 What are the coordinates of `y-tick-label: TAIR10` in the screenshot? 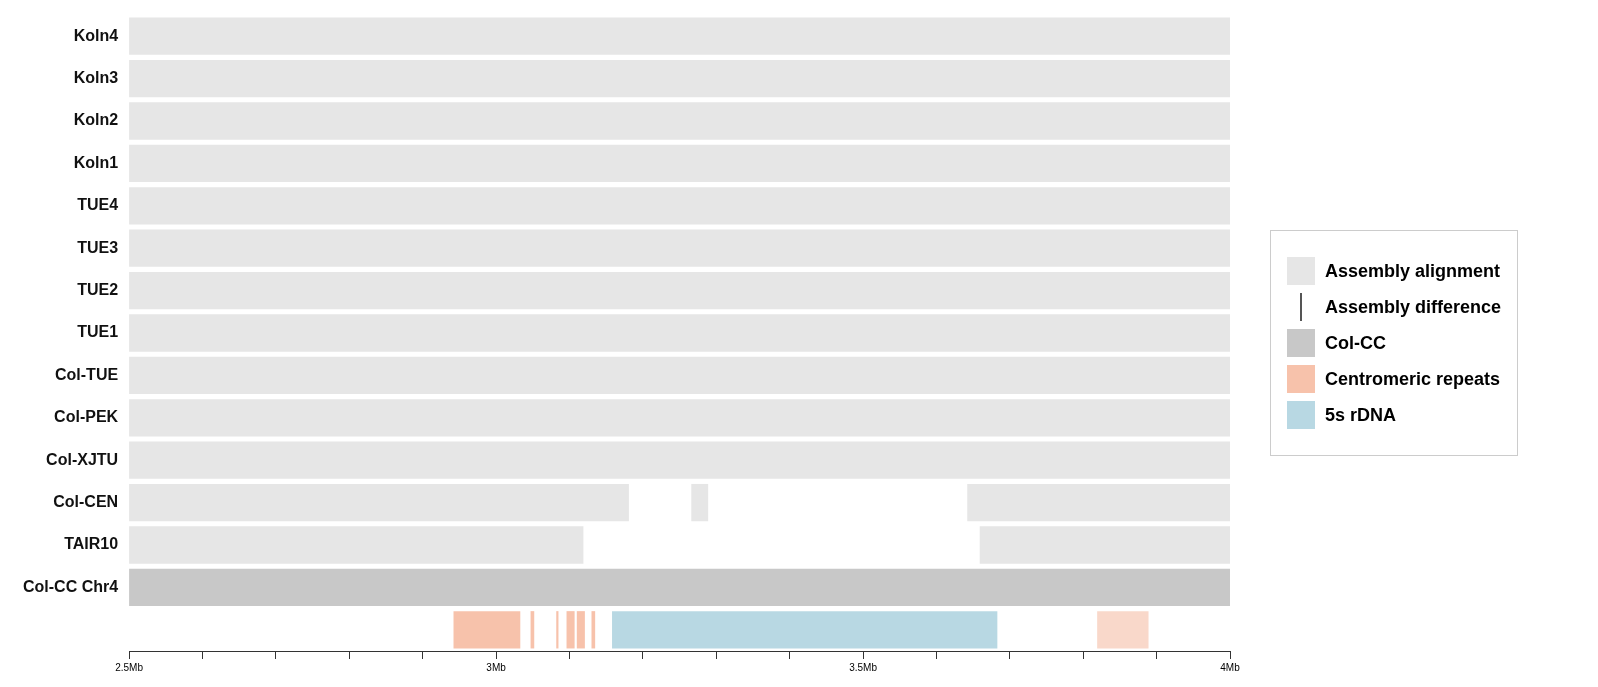 It's located at (91, 544).